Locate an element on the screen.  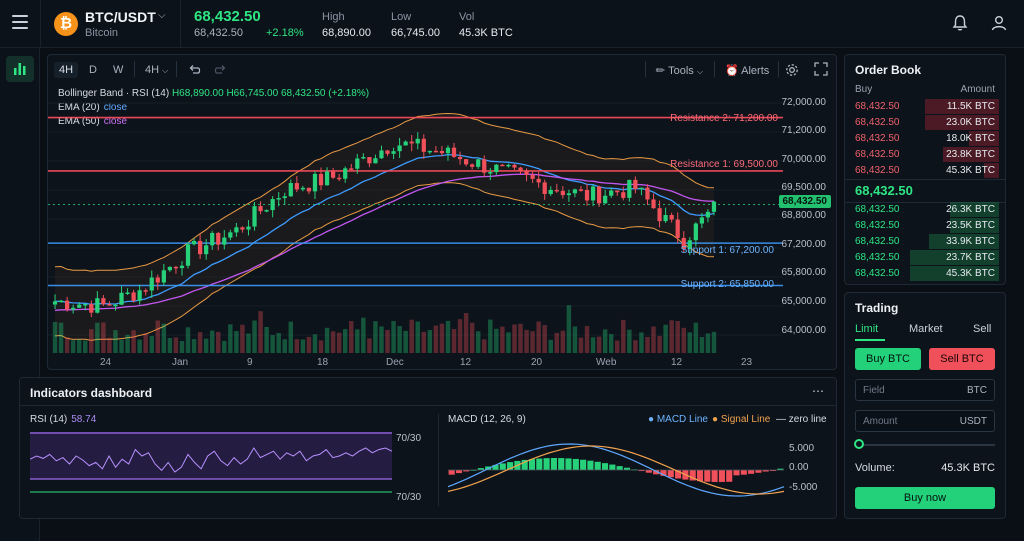
chevron-down-icon: ⌵ is located at coordinates (162, 15).